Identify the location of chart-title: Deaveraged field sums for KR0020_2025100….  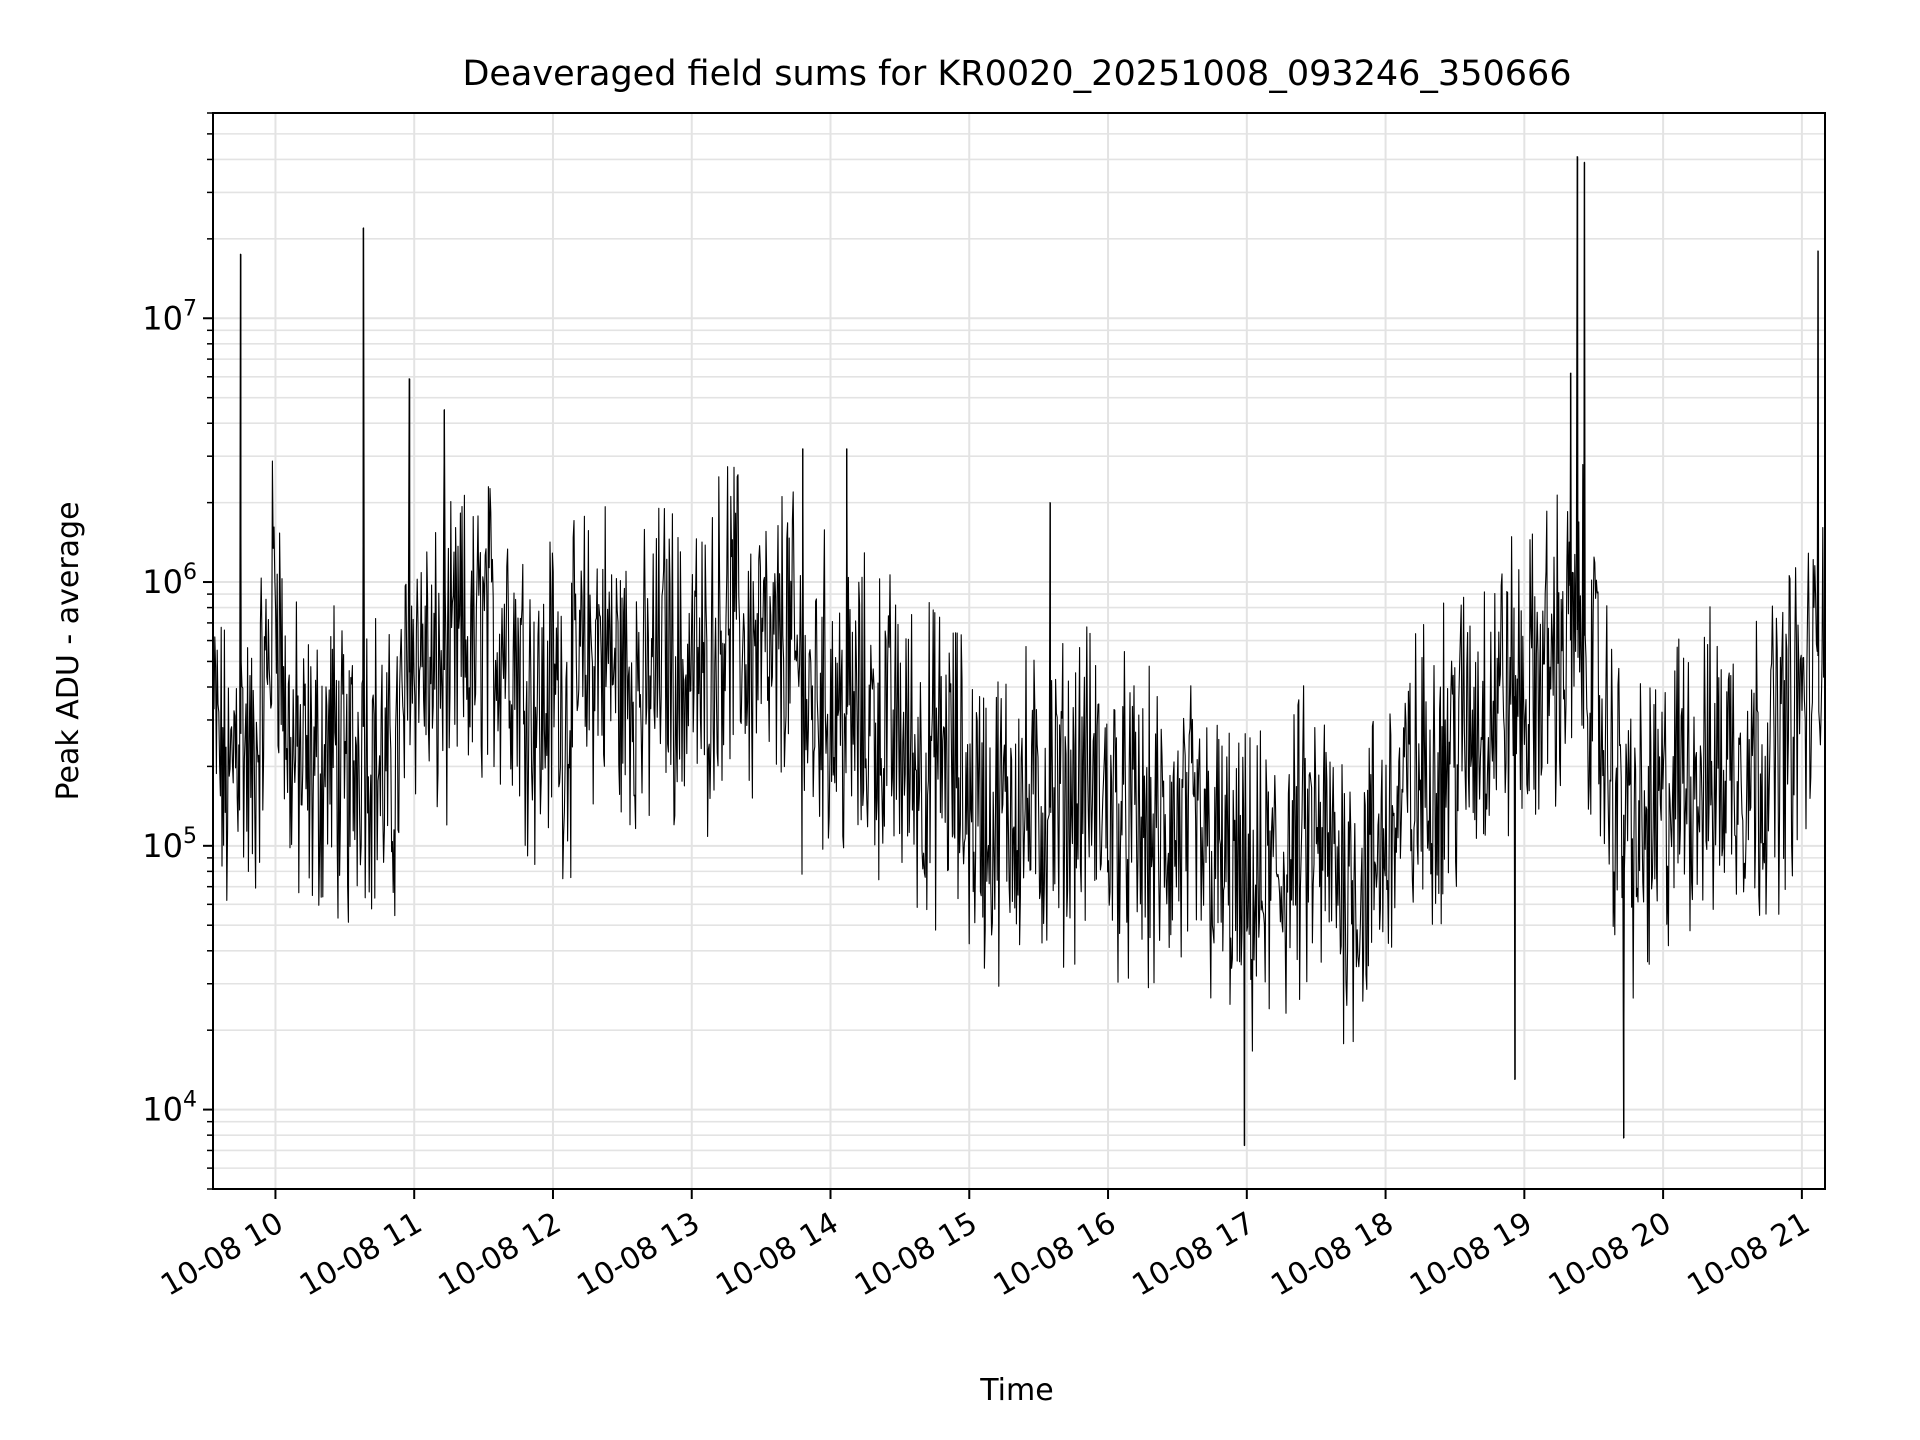
(1016, 74).